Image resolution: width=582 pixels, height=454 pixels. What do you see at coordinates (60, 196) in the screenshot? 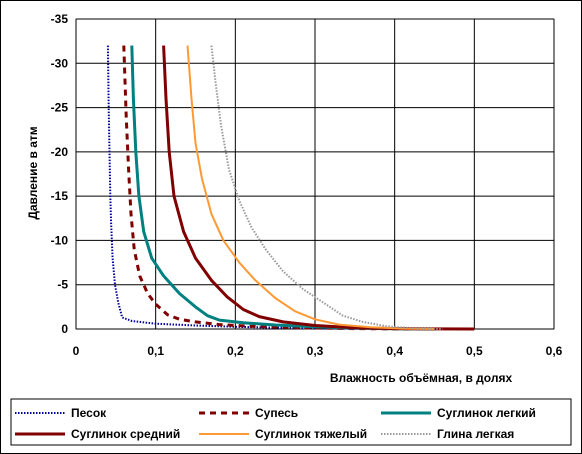
I see `y-tick-label: -15` at bounding box center [60, 196].